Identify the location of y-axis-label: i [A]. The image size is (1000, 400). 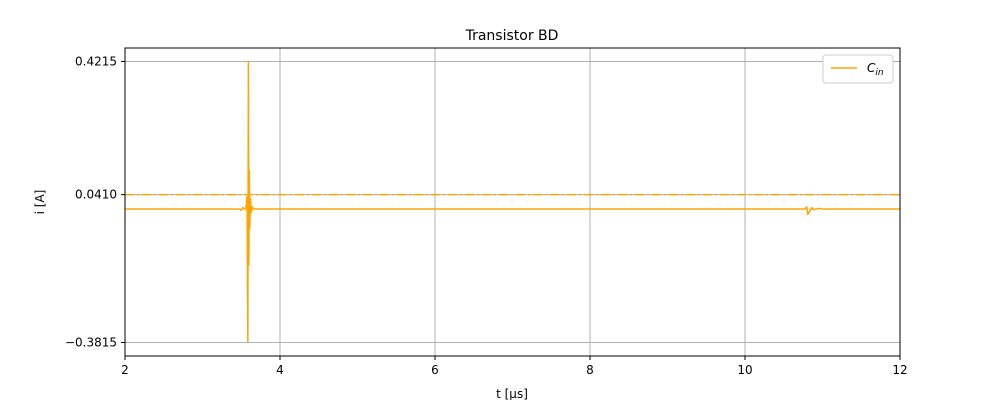
(40, 202).